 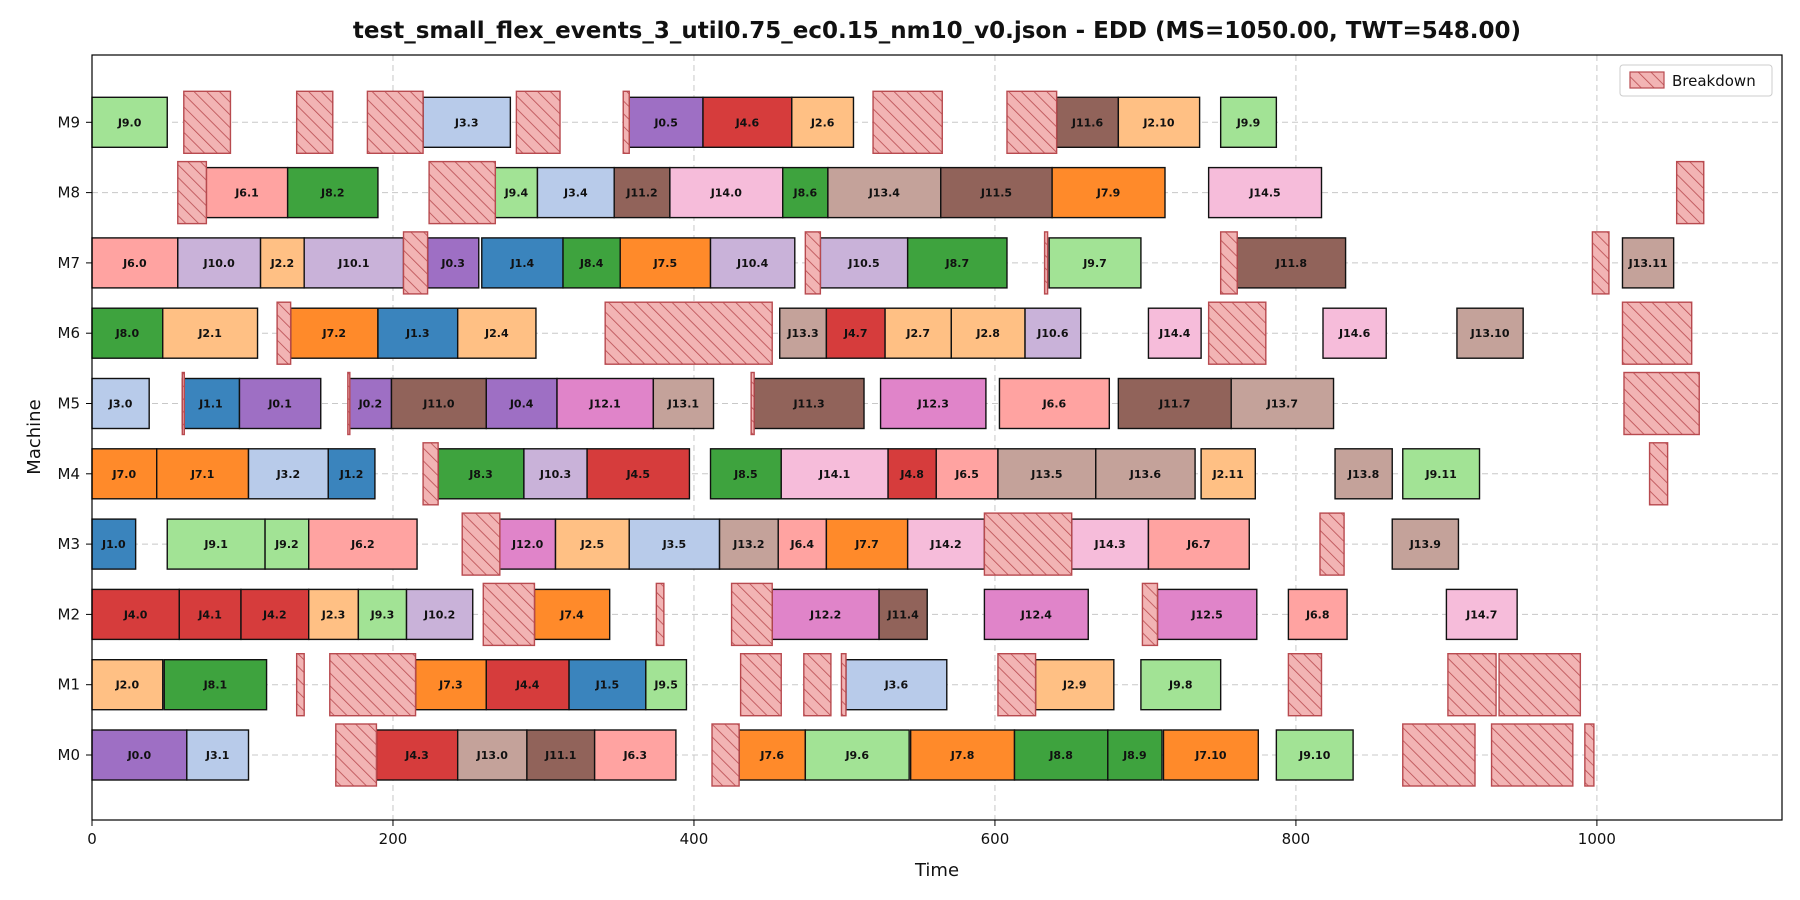 What do you see at coordinates (884, 193) in the screenshot?
I see `operation-label: J13.4` at bounding box center [884, 193].